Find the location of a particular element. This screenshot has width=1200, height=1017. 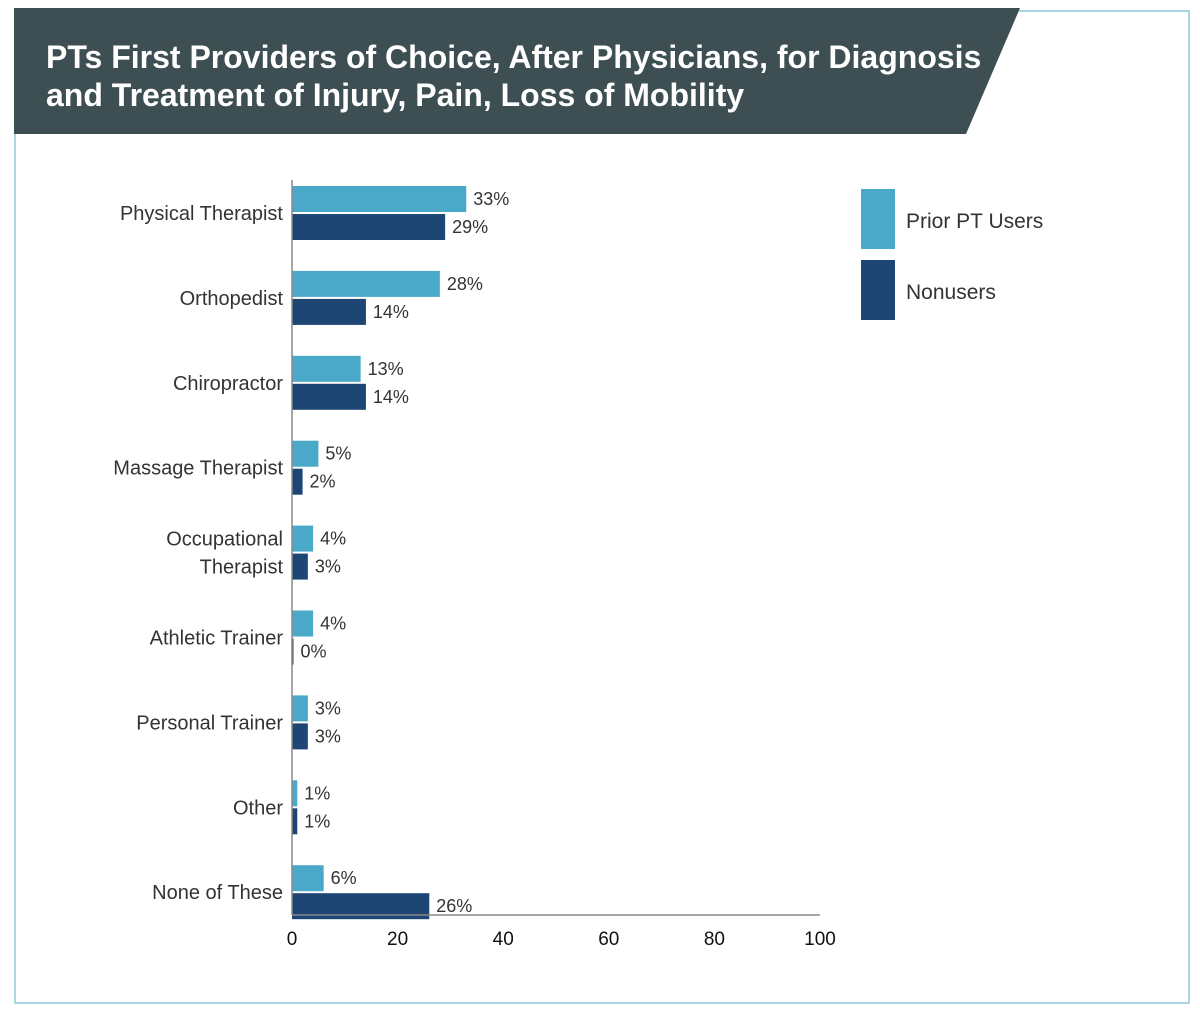

data-label: 5% is located at coordinates (338, 454).